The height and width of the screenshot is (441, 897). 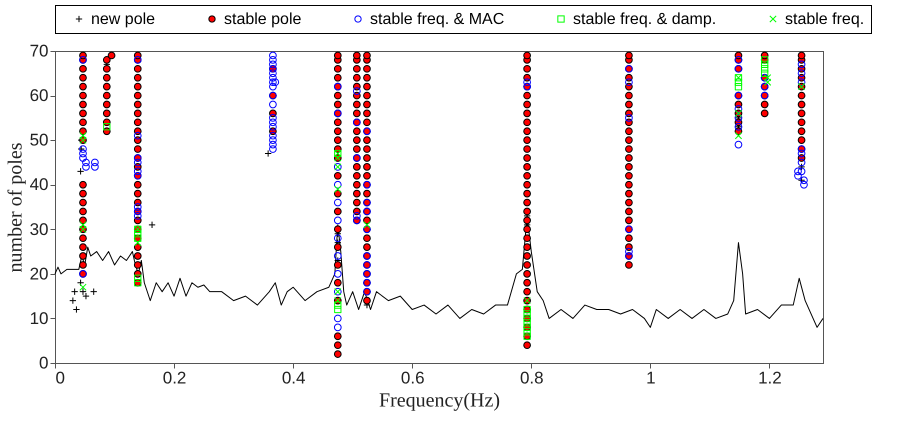 I want to click on legend-label: stable freq. & damp., so click(x=644, y=19).